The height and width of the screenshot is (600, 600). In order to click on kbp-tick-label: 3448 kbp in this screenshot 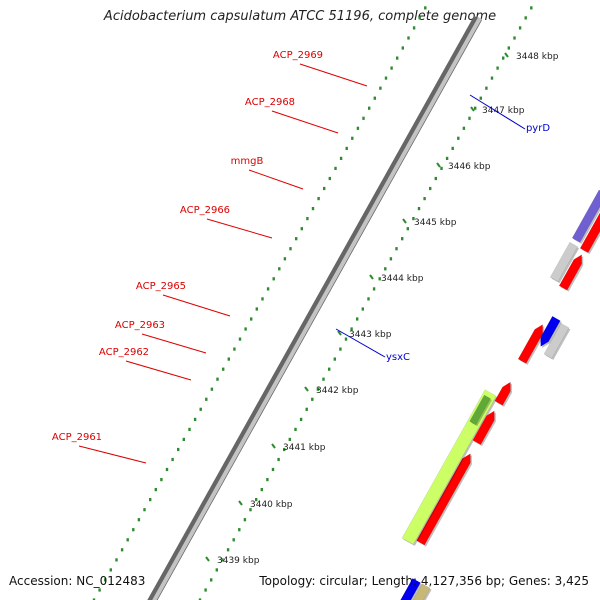, I will do `click(537, 57)`.